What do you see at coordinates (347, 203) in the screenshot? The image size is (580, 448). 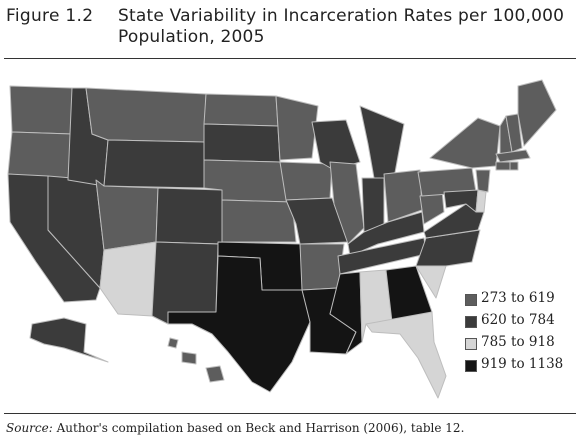 I see `state-il` at bounding box center [347, 203].